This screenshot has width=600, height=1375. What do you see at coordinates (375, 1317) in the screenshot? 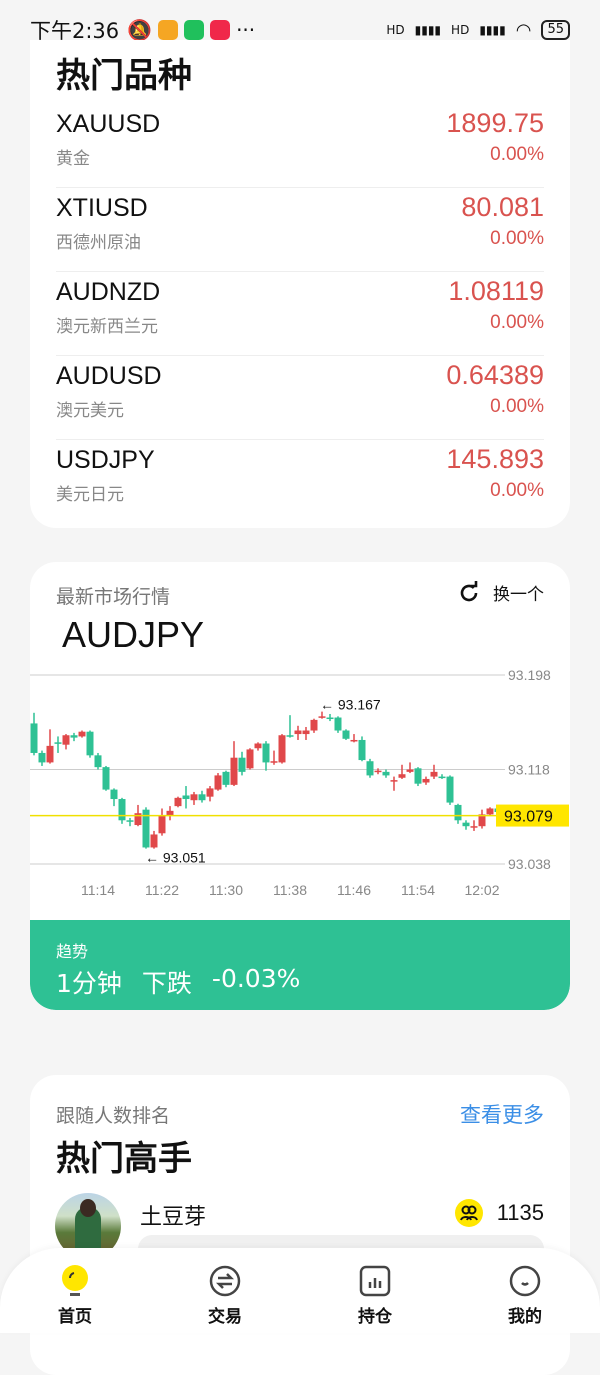
I see `nav-label: 持仓` at bounding box center [375, 1317].